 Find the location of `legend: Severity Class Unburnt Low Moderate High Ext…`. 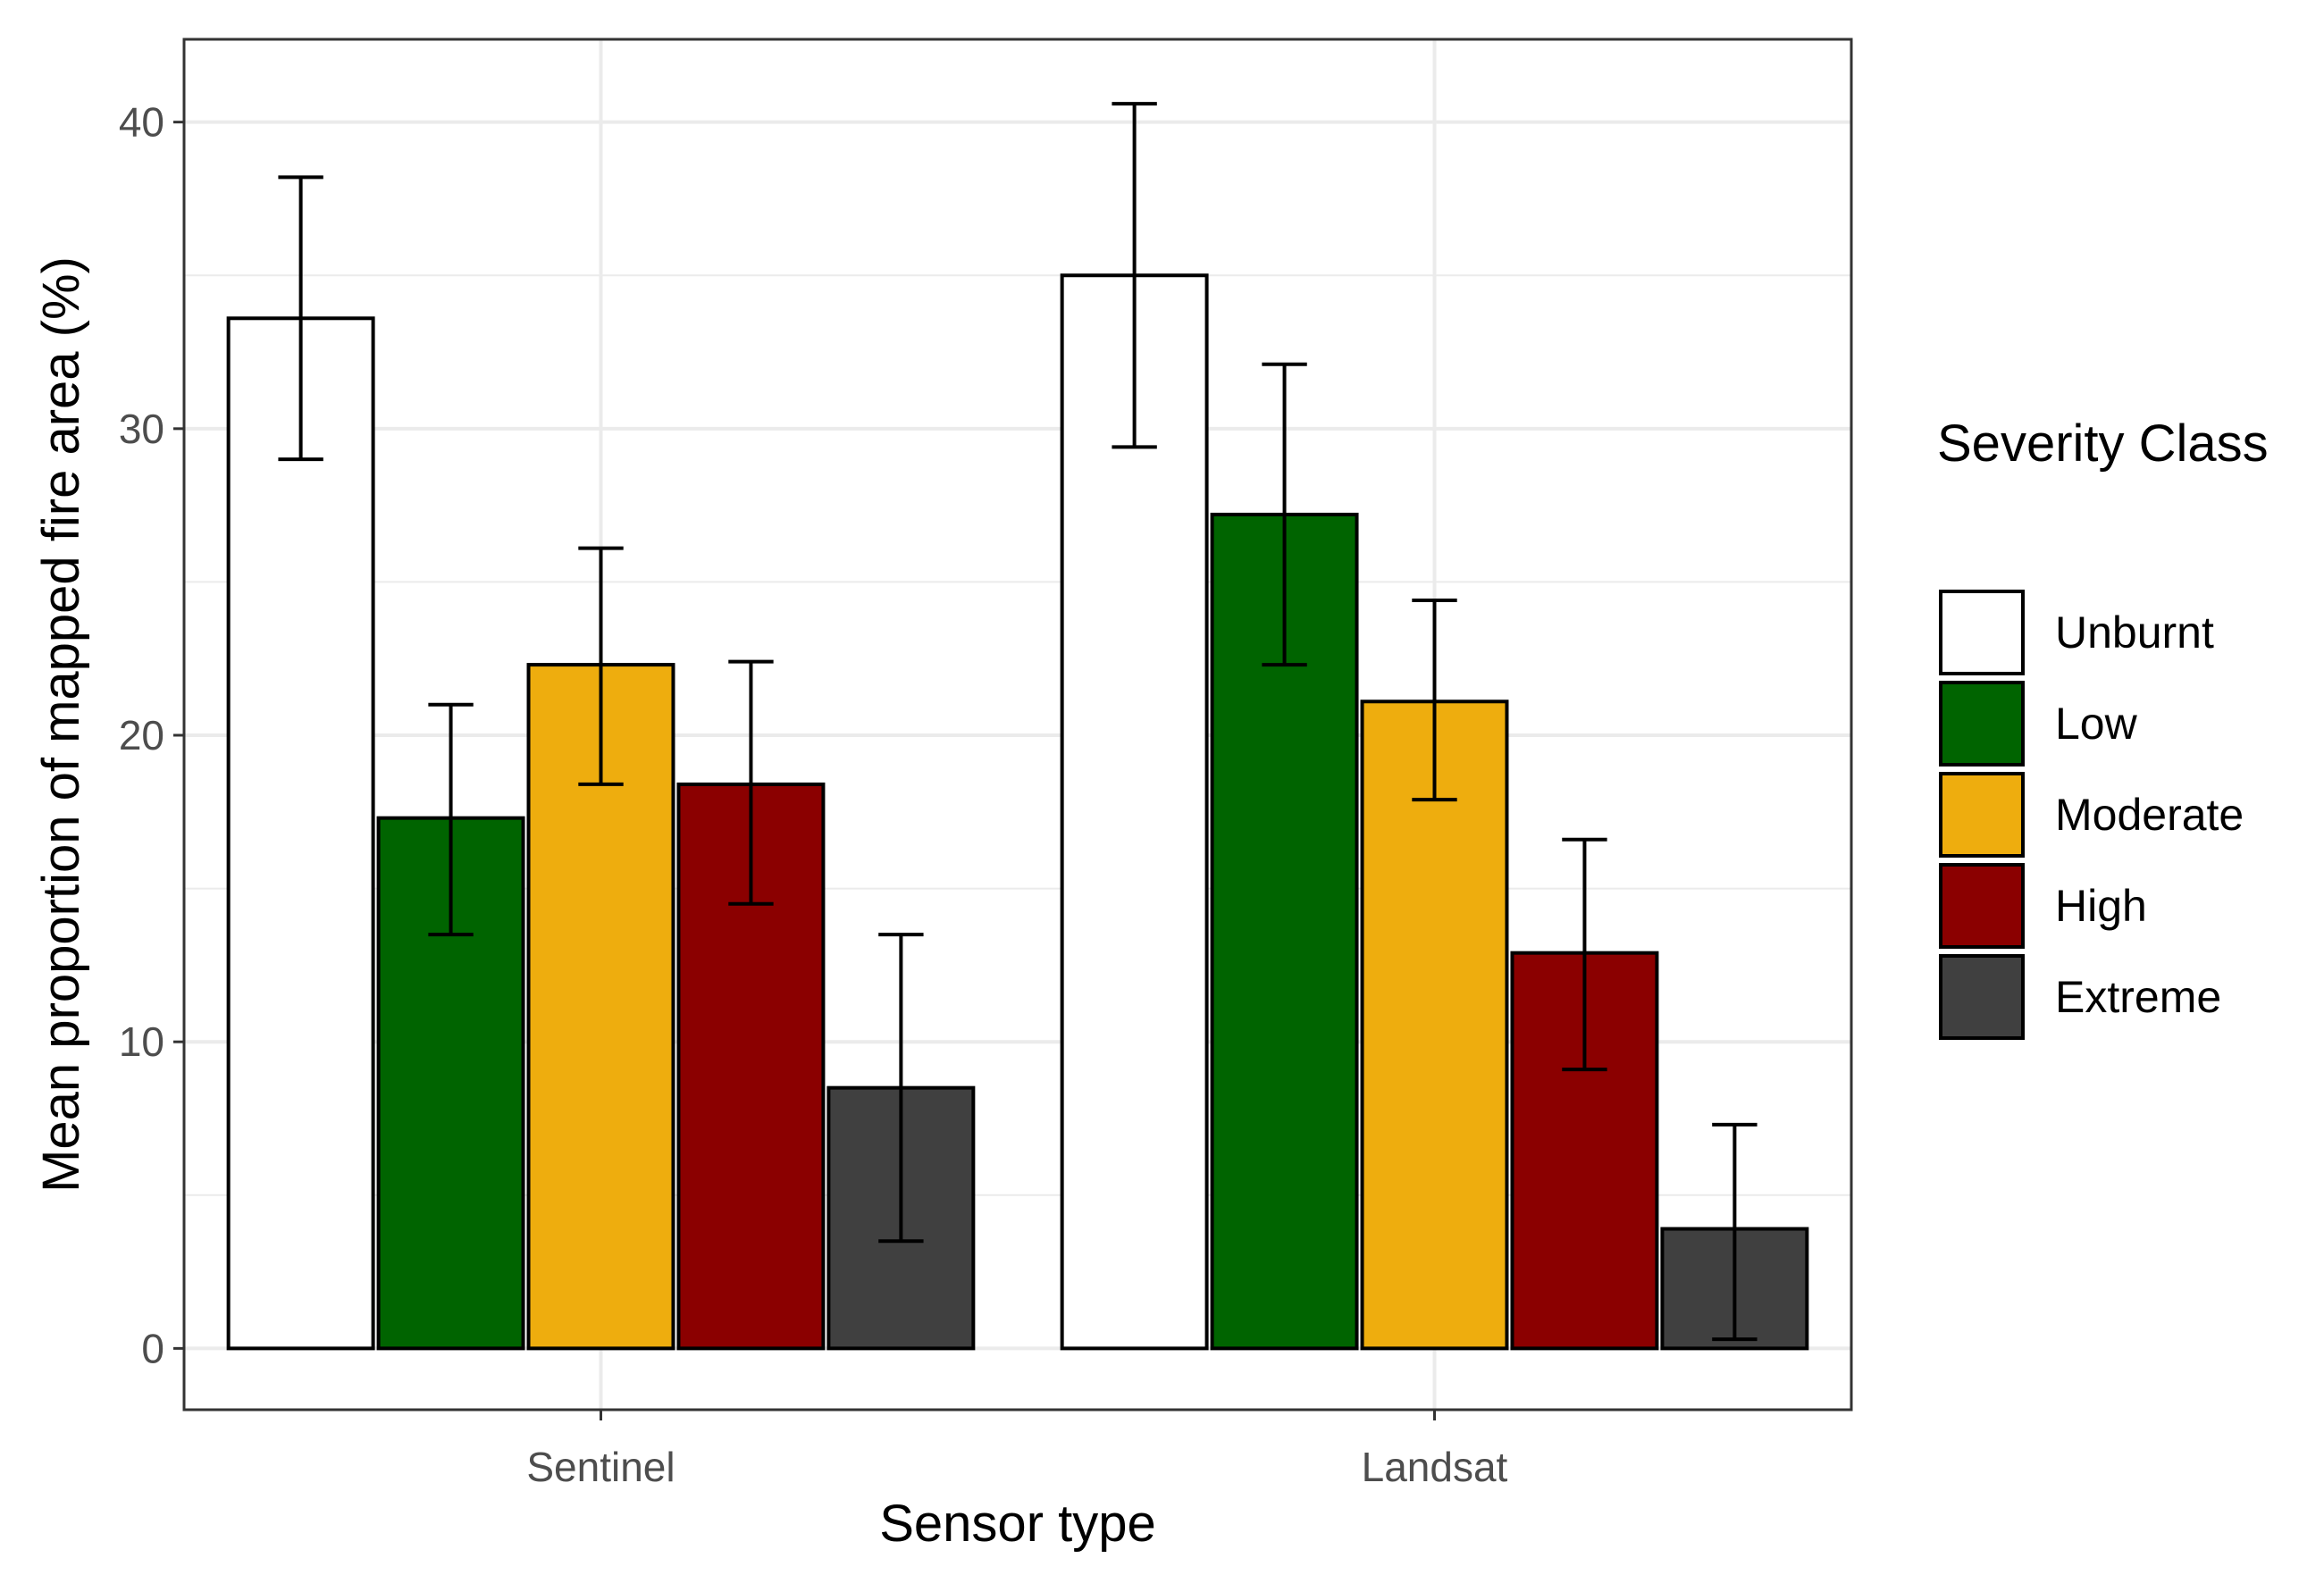

legend: Severity Class Unburnt Low Moderate High Ext… is located at coordinates (2103, 727).